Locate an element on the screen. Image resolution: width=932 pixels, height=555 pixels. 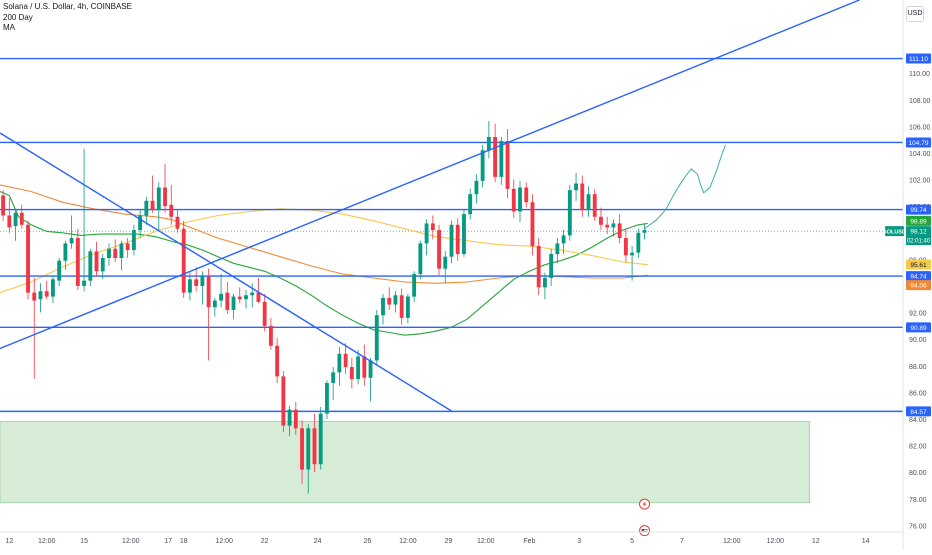
last-price-box is located at coordinates (918, 236).